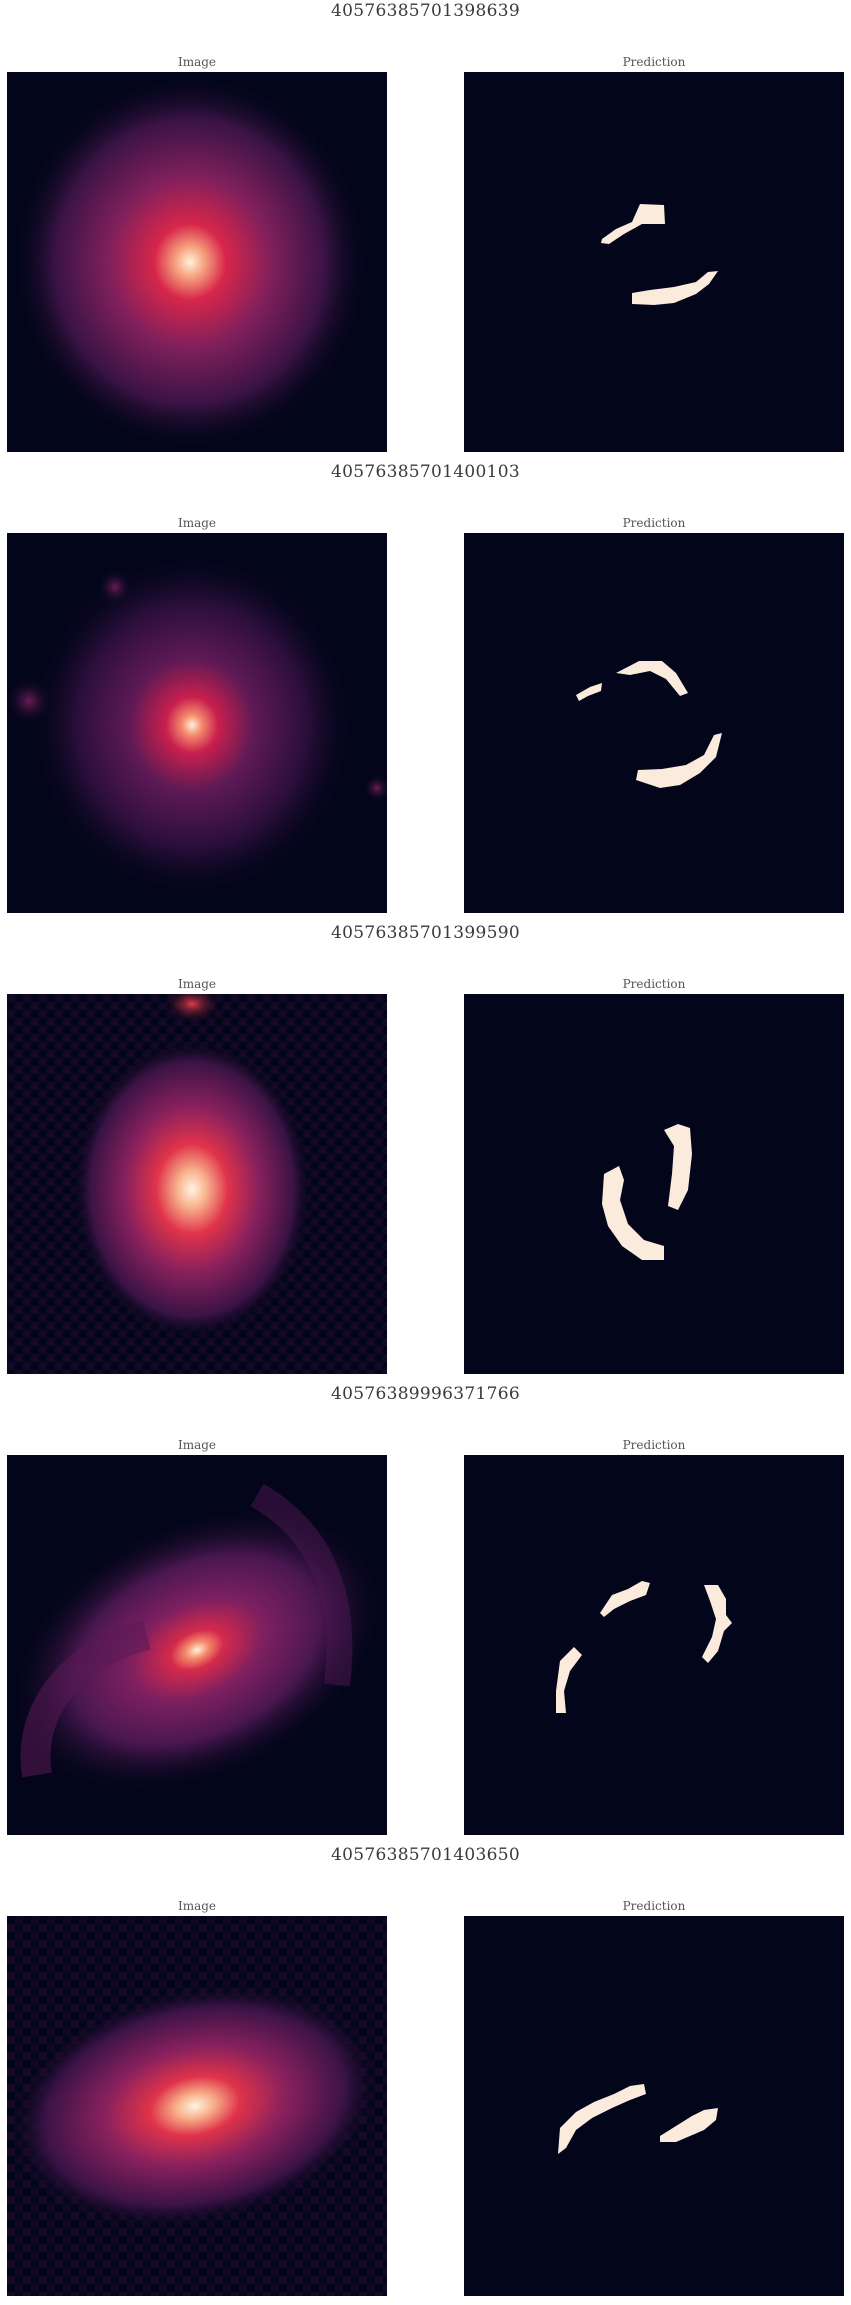 This screenshot has width=851, height=2305. What do you see at coordinates (425, 11) in the screenshot?
I see `row-title: 40576385701398639` at bounding box center [425, 11].